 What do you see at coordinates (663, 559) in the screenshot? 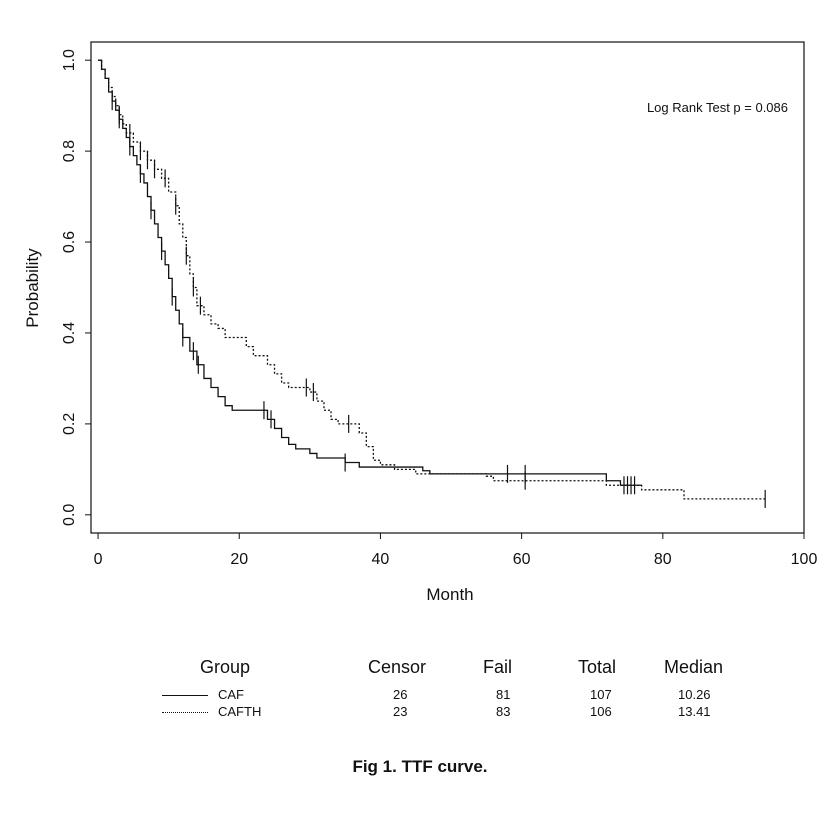
I see `x-tick-label: 80` at bounding box center [663, 559].